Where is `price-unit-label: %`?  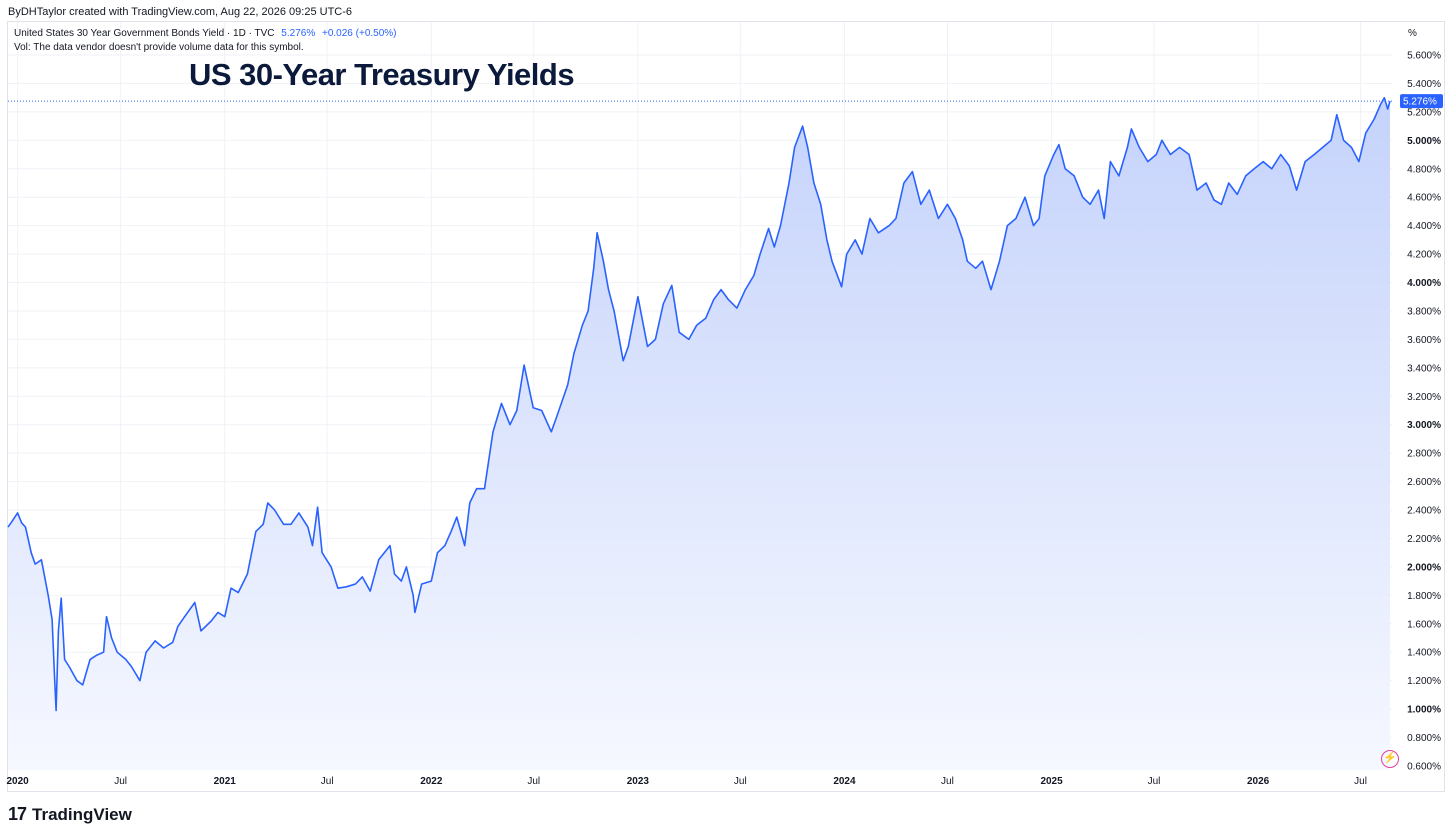 price-unit-label: % is located at coordinates (1412, 33).